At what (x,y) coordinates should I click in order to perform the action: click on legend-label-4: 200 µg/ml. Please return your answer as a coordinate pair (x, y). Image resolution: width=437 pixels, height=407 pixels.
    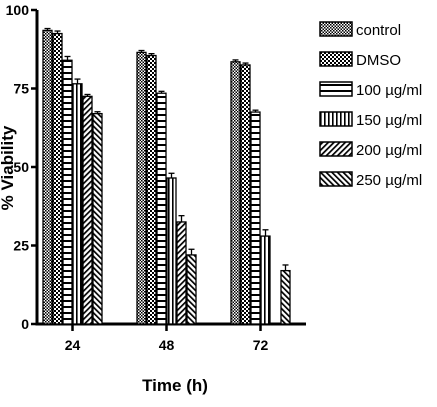
    Looking at the image, I should click on (389, 150).